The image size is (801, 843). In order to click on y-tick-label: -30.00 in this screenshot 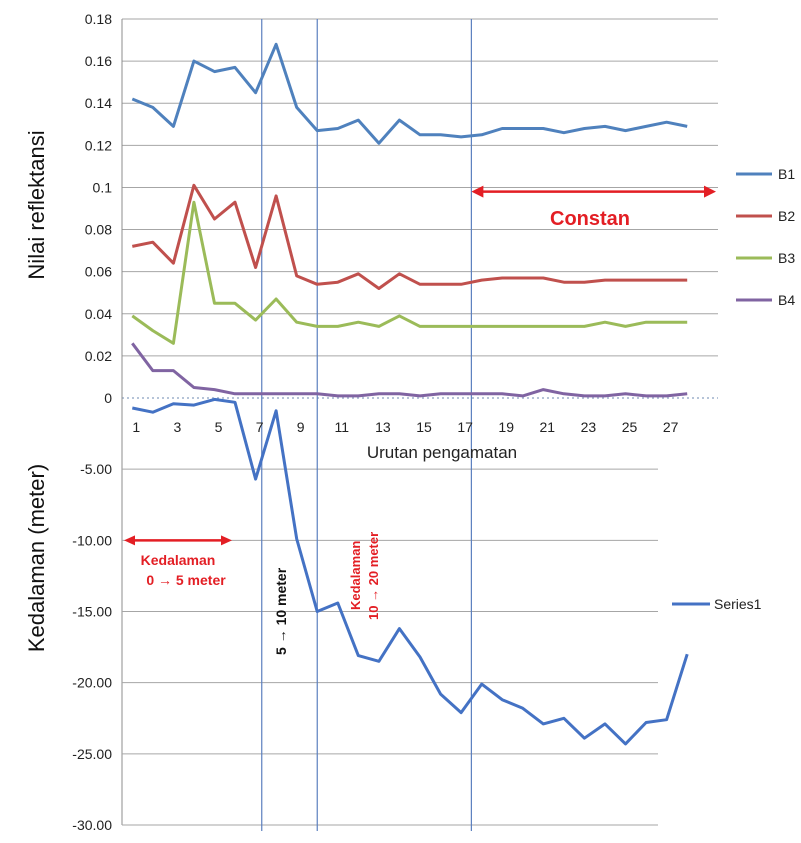, I will do `click(92, 825)`.